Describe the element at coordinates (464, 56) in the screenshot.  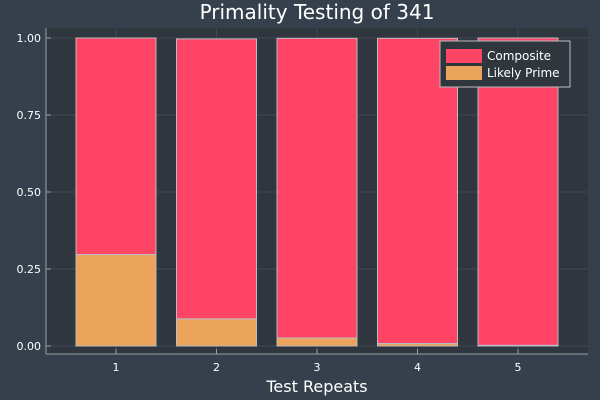
I see `legend-swatch-composite` at that location.